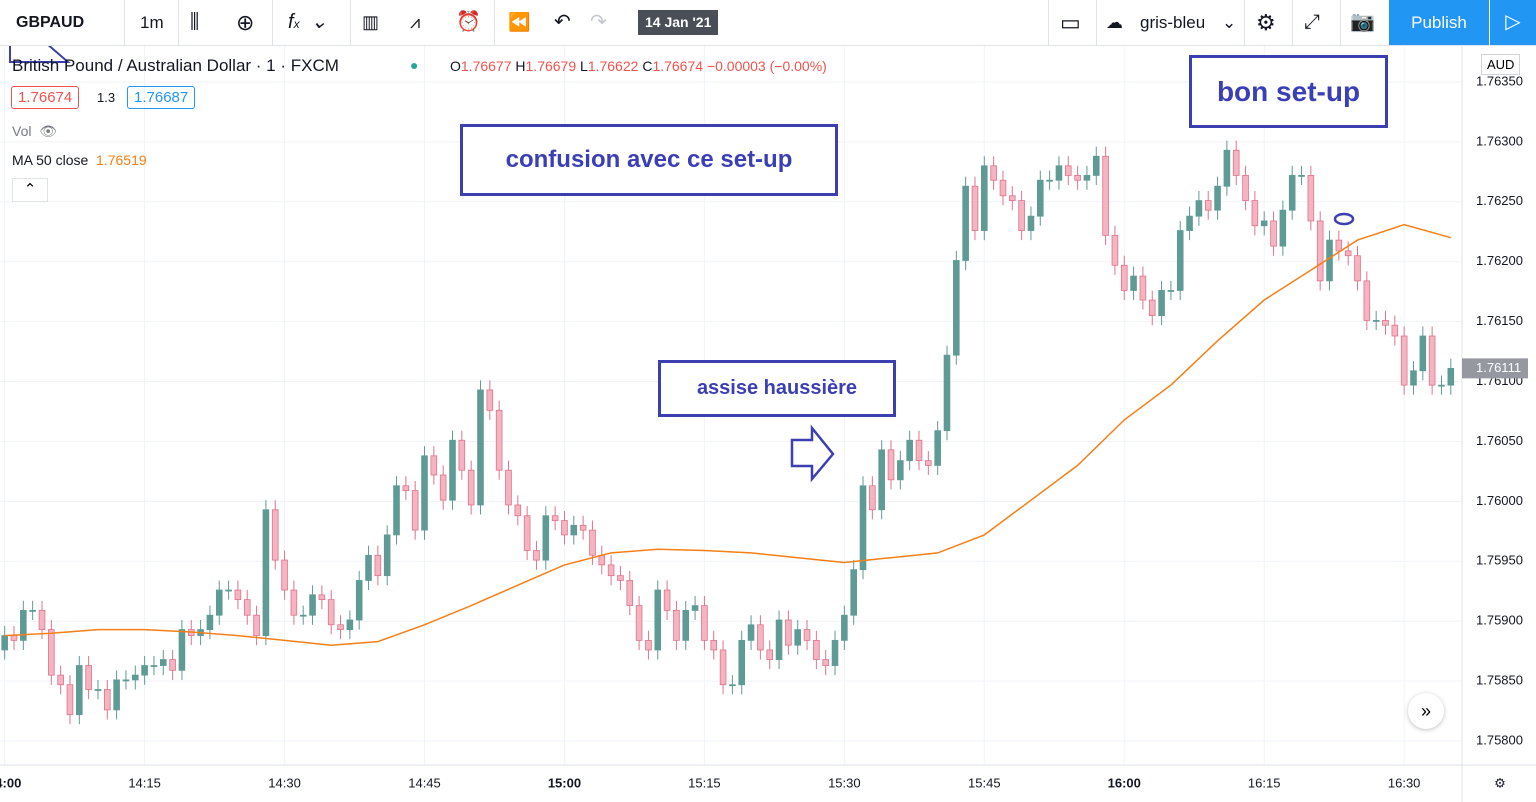  I want to click on theme-caret: ⌄, so click(1229, 22).